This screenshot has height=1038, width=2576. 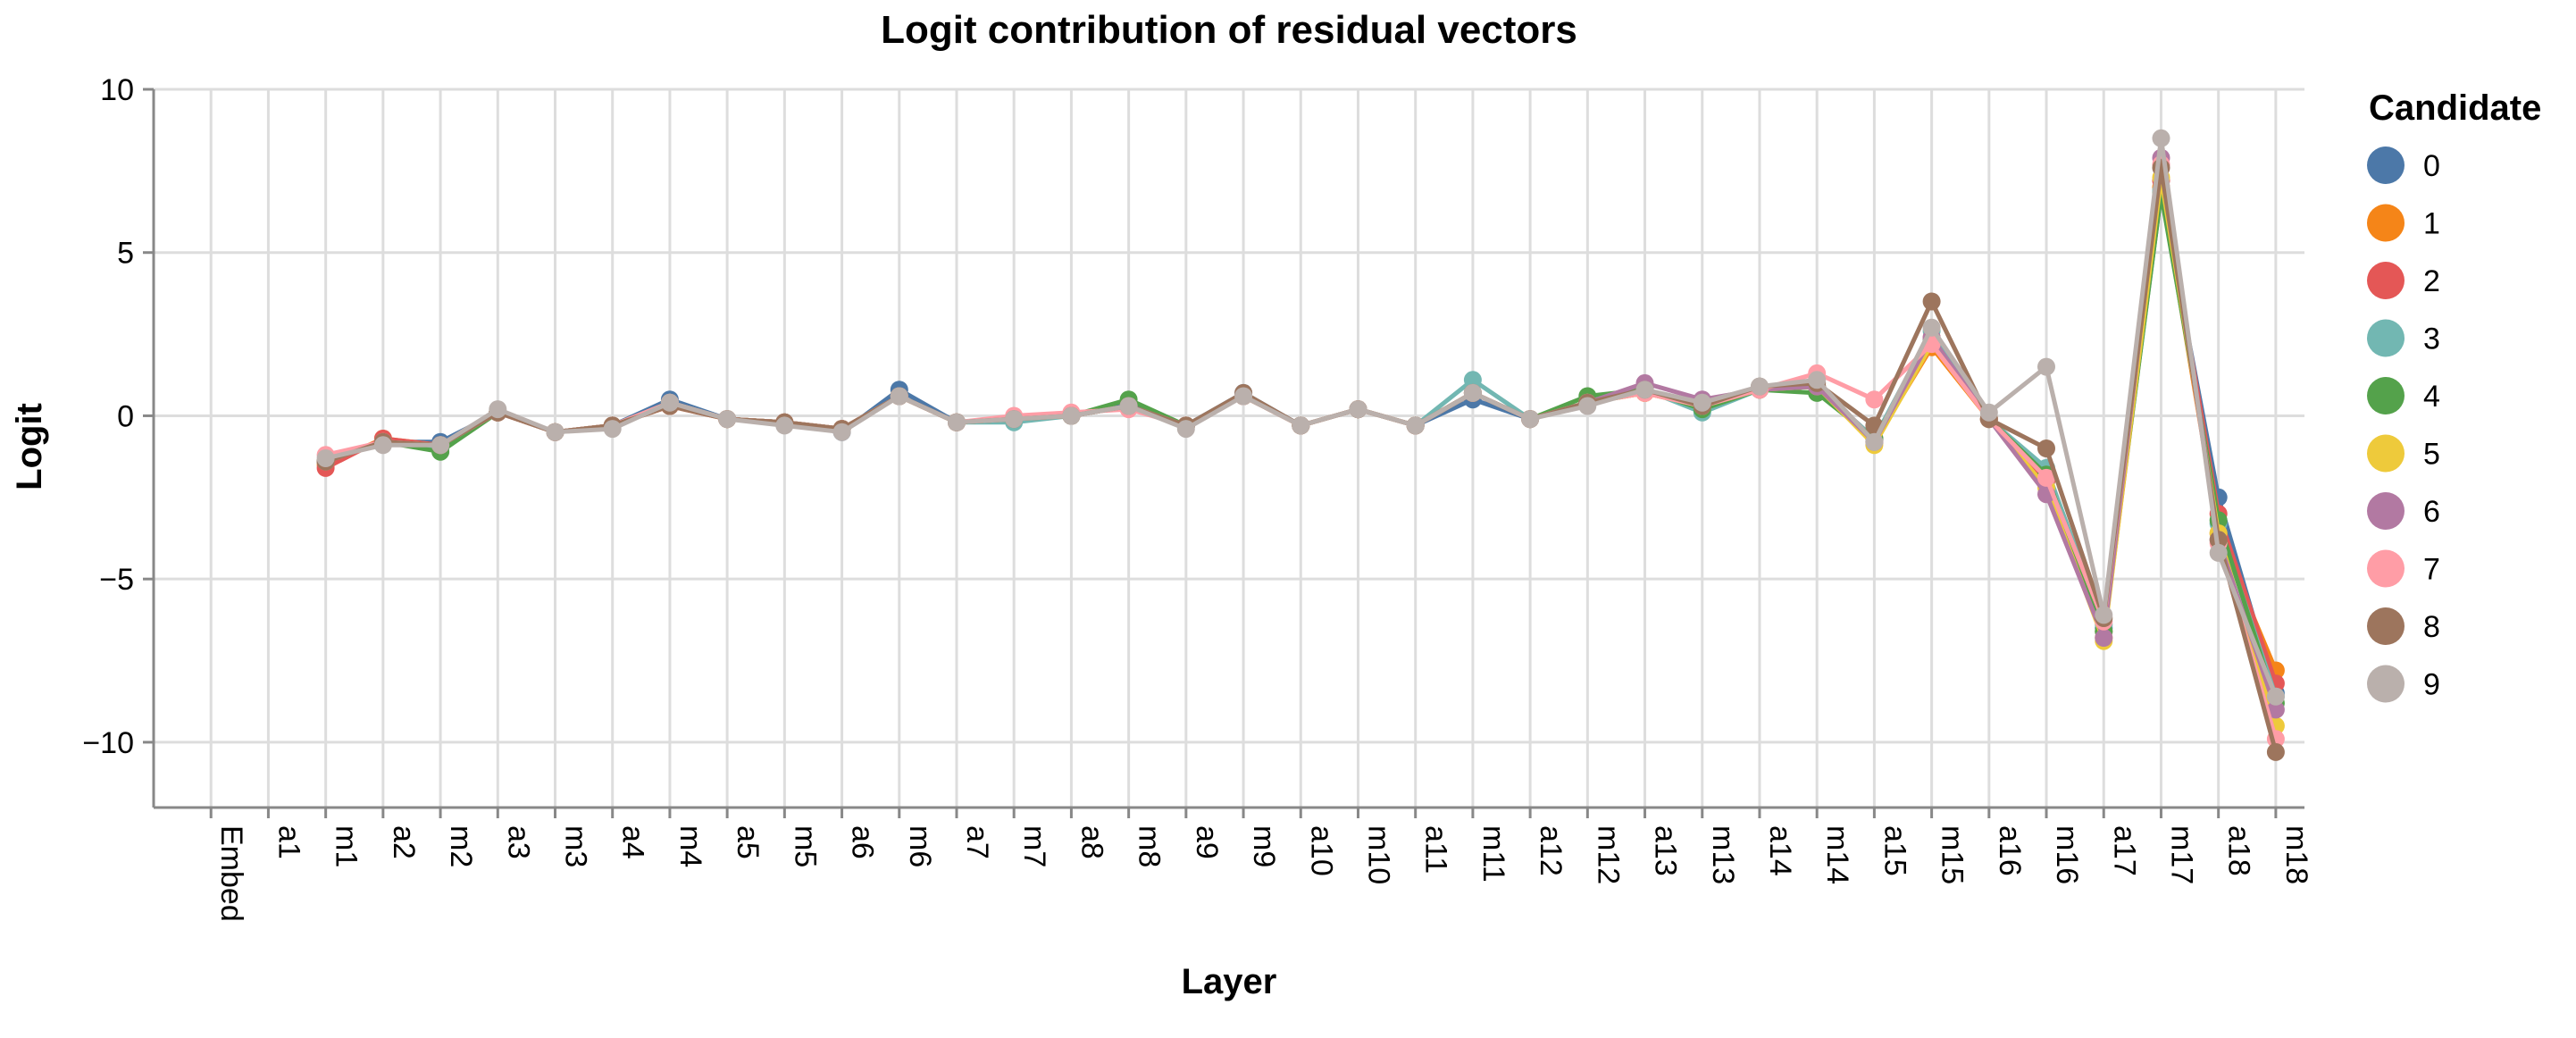 What do you see at coordinates (2124, 850) in the screenshot?
I see `x-tick-label: a17` at bounding box center [2124, 850].